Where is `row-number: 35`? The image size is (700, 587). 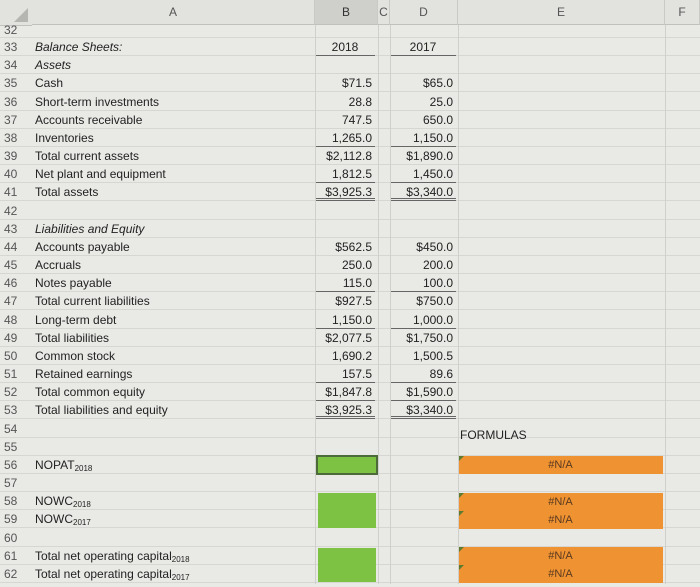 row-number: 35 is located at coordinates (11, 83).